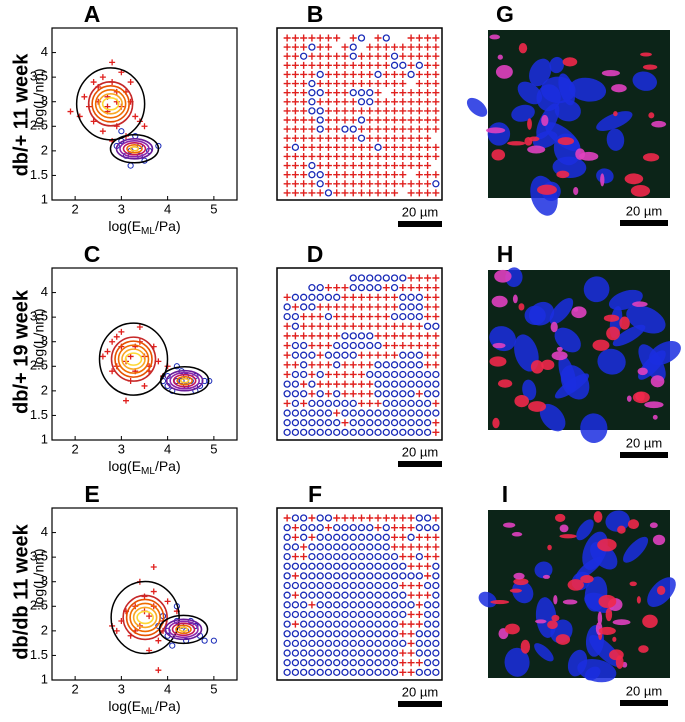  Describe the element at coordinates (121, 448) in the screenshot. I see `x-tick-label: 3` at that location.